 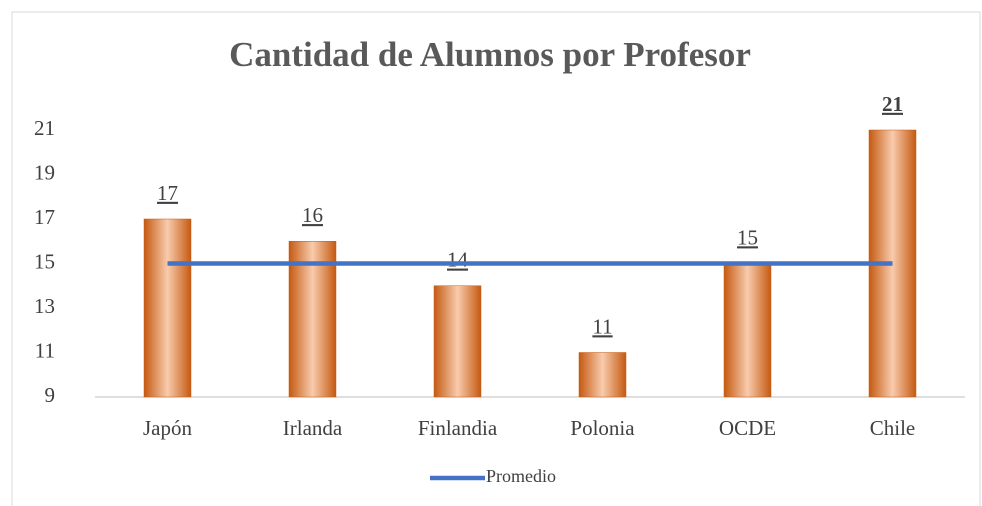 What do you see at coordinates (44, 128) in the screenshot?
I see `y-tick-label: 21` at bounding box center [44, 128].